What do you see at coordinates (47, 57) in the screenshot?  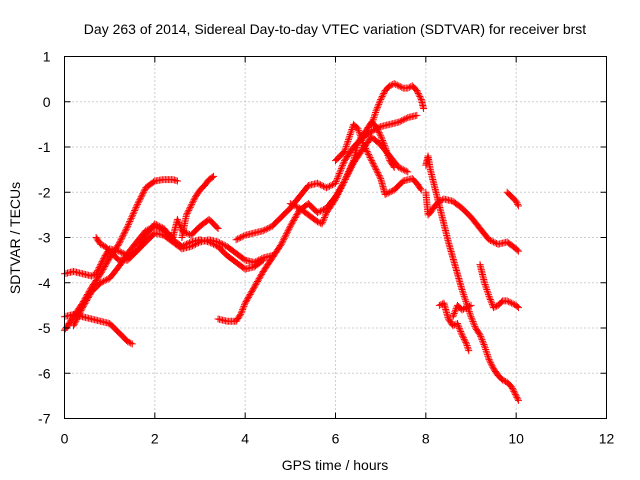 I see `y-tick-label: 1` at bounding box center [47, 57].